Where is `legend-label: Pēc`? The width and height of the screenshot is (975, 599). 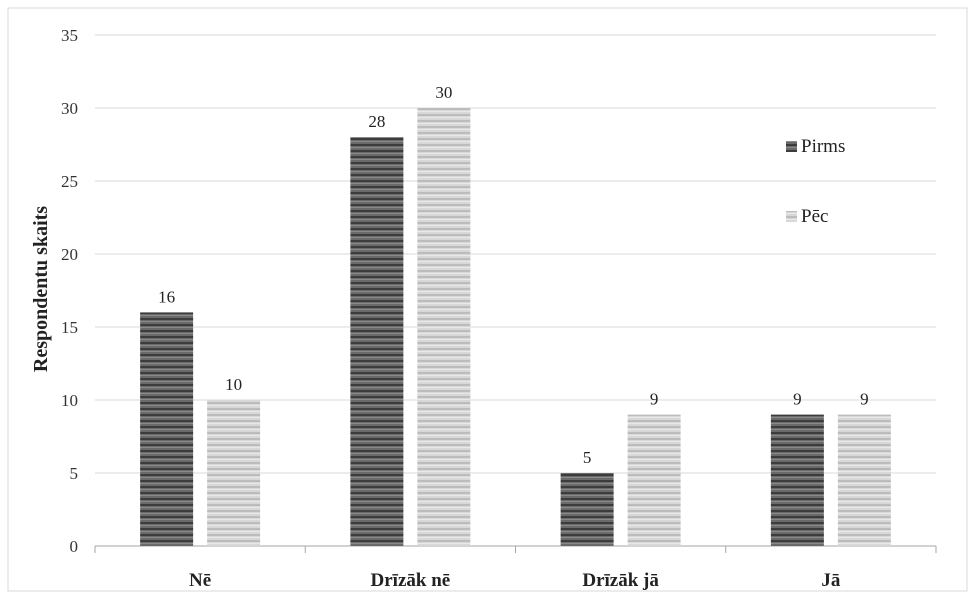
legend-label: Pēc is located at coordinates (814, 216).